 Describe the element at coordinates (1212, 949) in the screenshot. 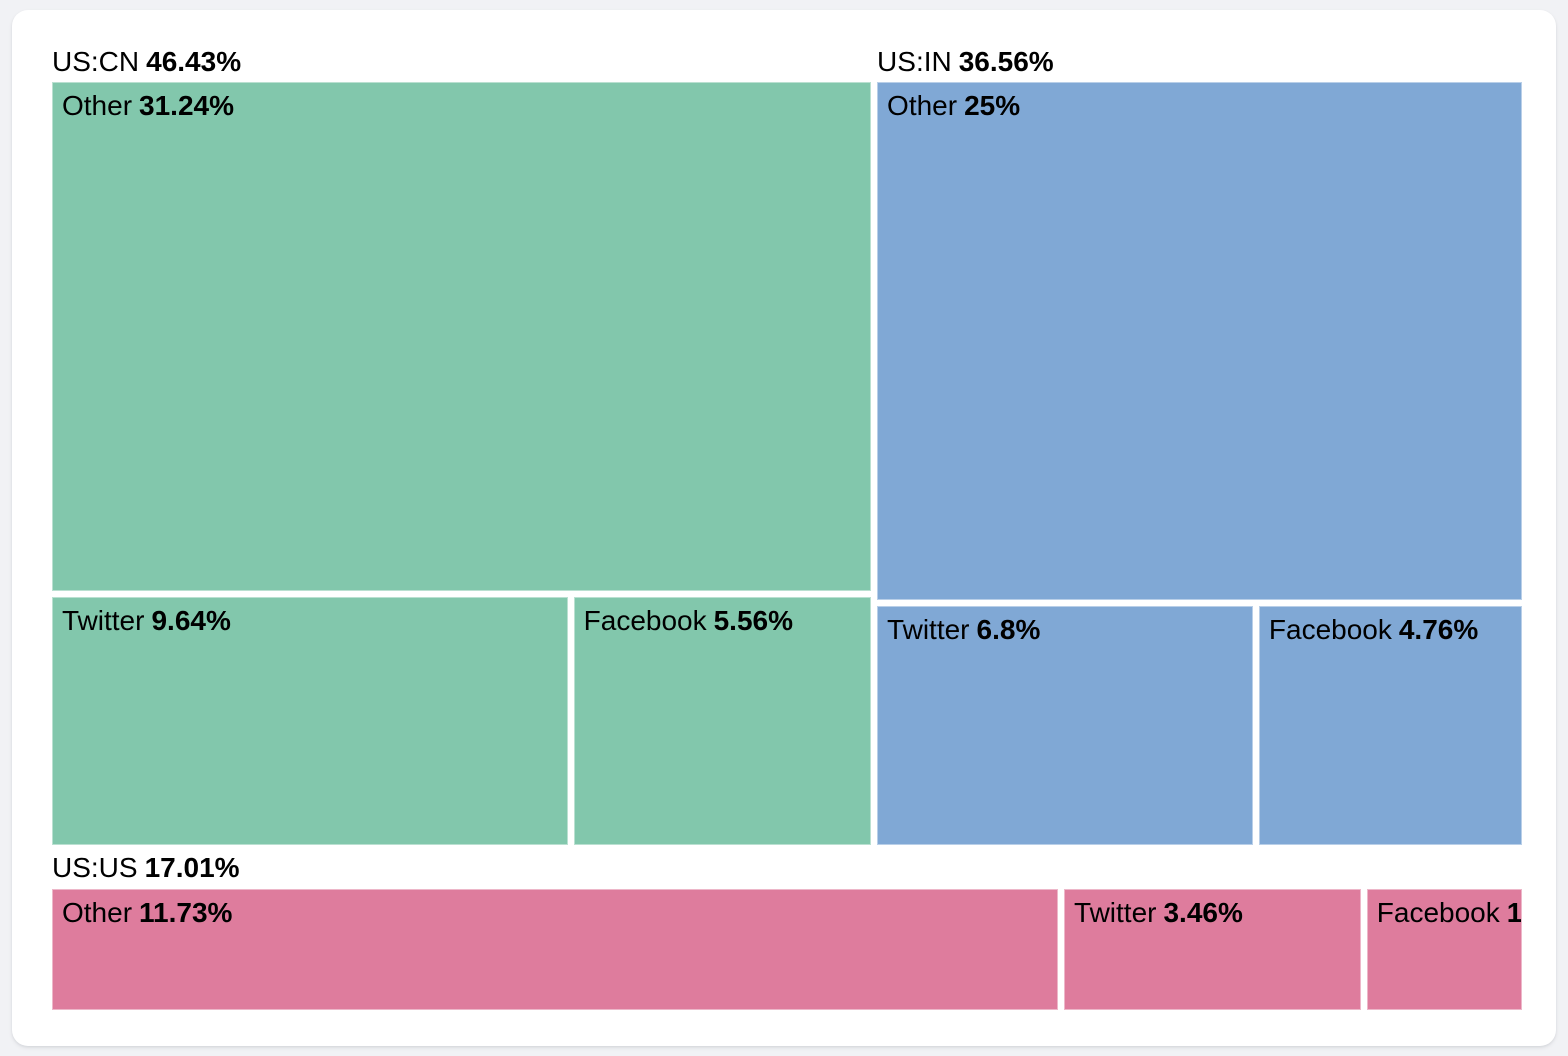

I see `treemap-block-us-us-twitter: Twitter 3.46%` at that location.